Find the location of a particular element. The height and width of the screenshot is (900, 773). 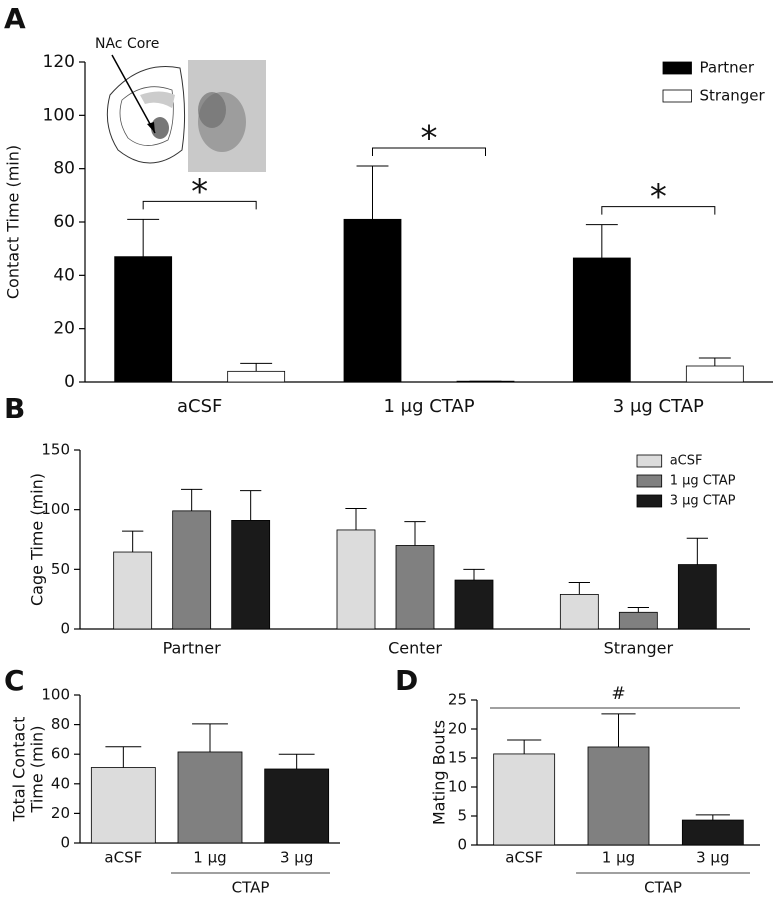

y-axis-label: Cage Time (min) is located at coordinates (37, 539).